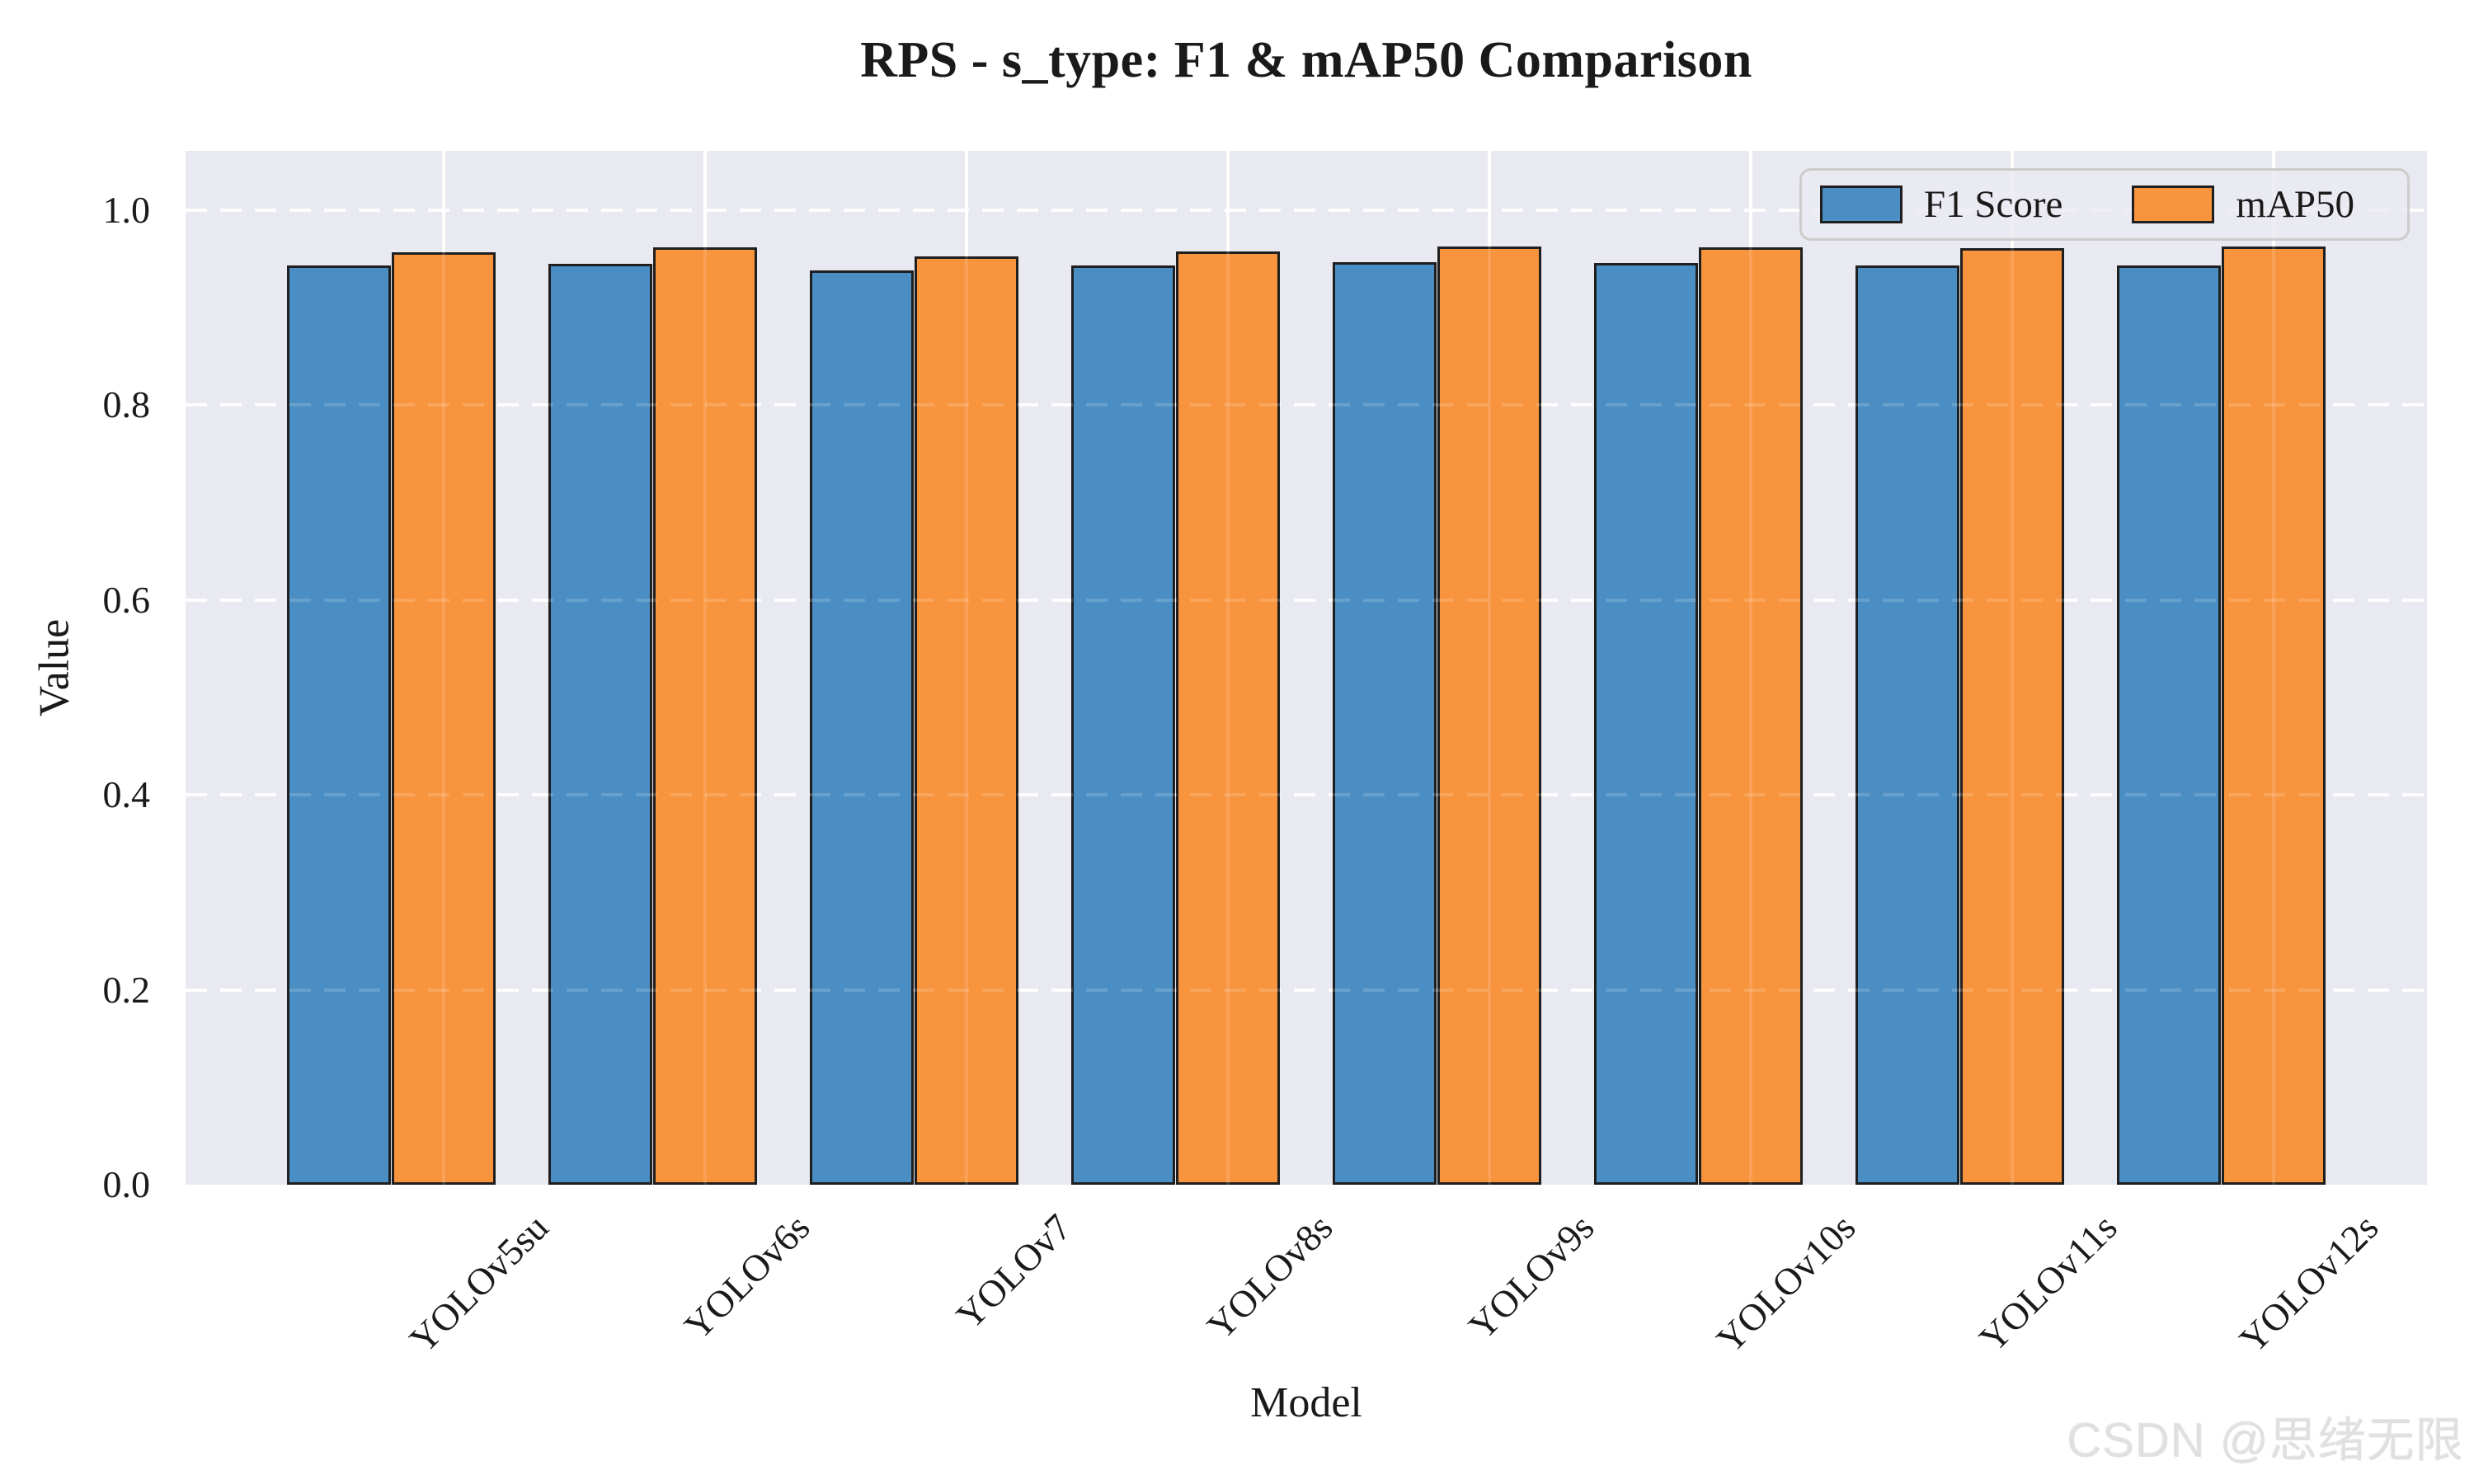 This screenshot has width=2474, height=1484. Describe the element at coordinates (126, 404) in the screenshot. I see `y-tick-label: 0.8` at that location.